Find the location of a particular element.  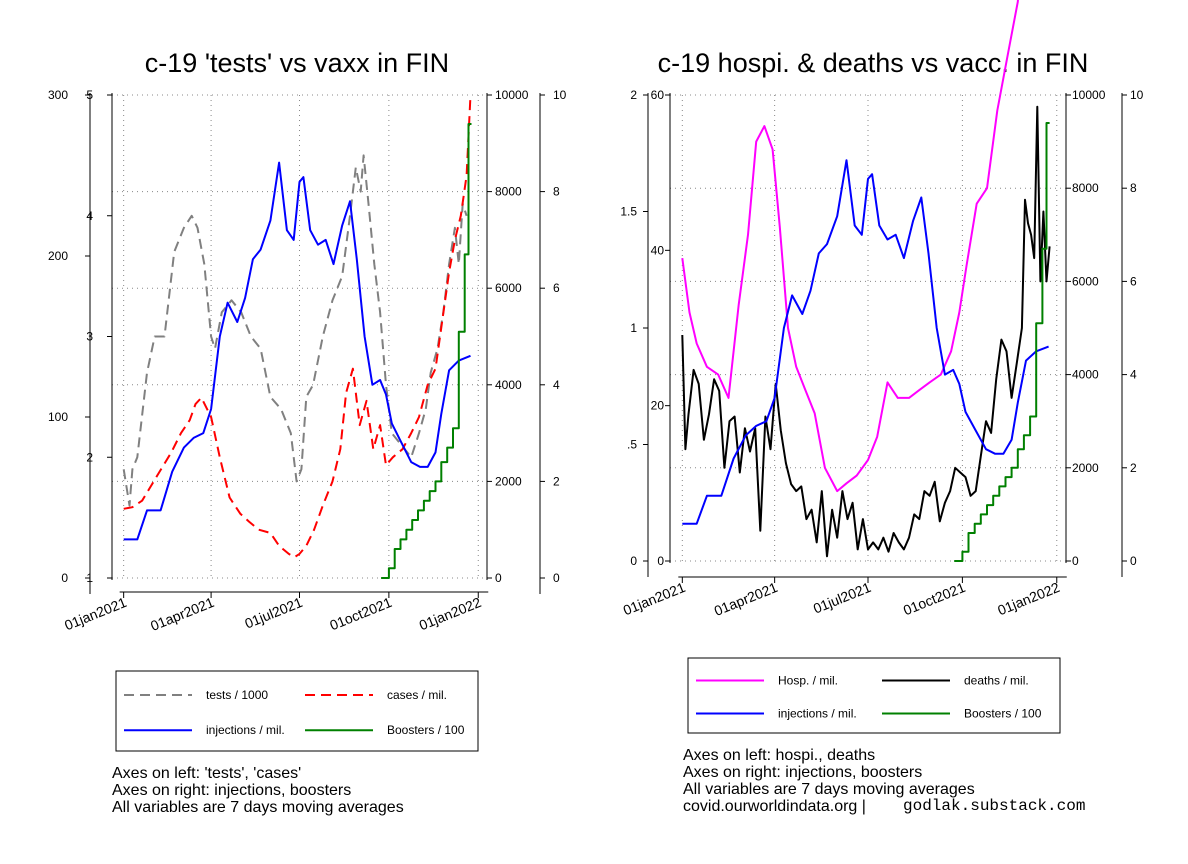

y-tick-label: 60 is located at coordinates (658, 95).